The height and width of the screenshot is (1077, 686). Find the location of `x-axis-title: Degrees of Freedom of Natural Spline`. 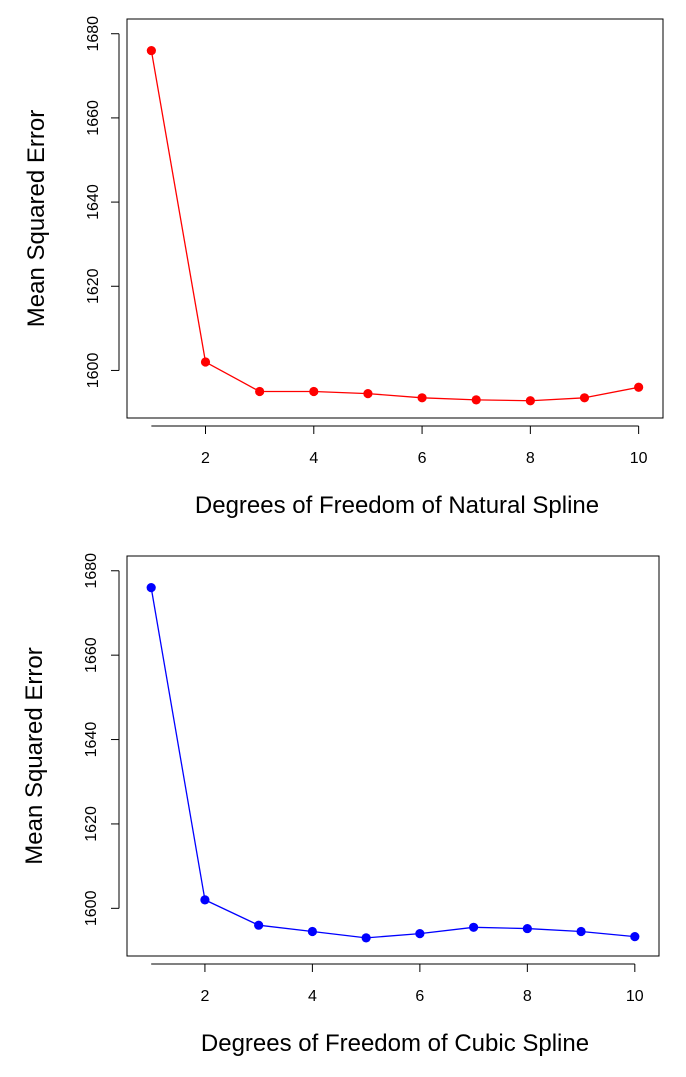

x-axis-title: Degrees of Freedom of Natural Spline is located at coordinates (397, 505).